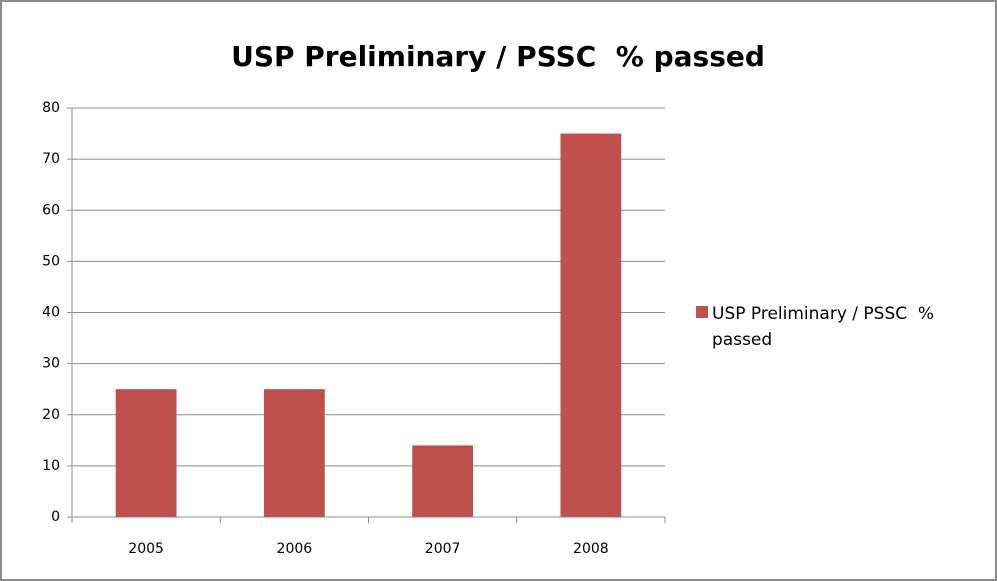 The height and width of the screenshot is (581, 997). What do you see at coordinates (443, 549) in the screenshot?
I see `x-tick-label: 2007` at bounding box center [443, 549].